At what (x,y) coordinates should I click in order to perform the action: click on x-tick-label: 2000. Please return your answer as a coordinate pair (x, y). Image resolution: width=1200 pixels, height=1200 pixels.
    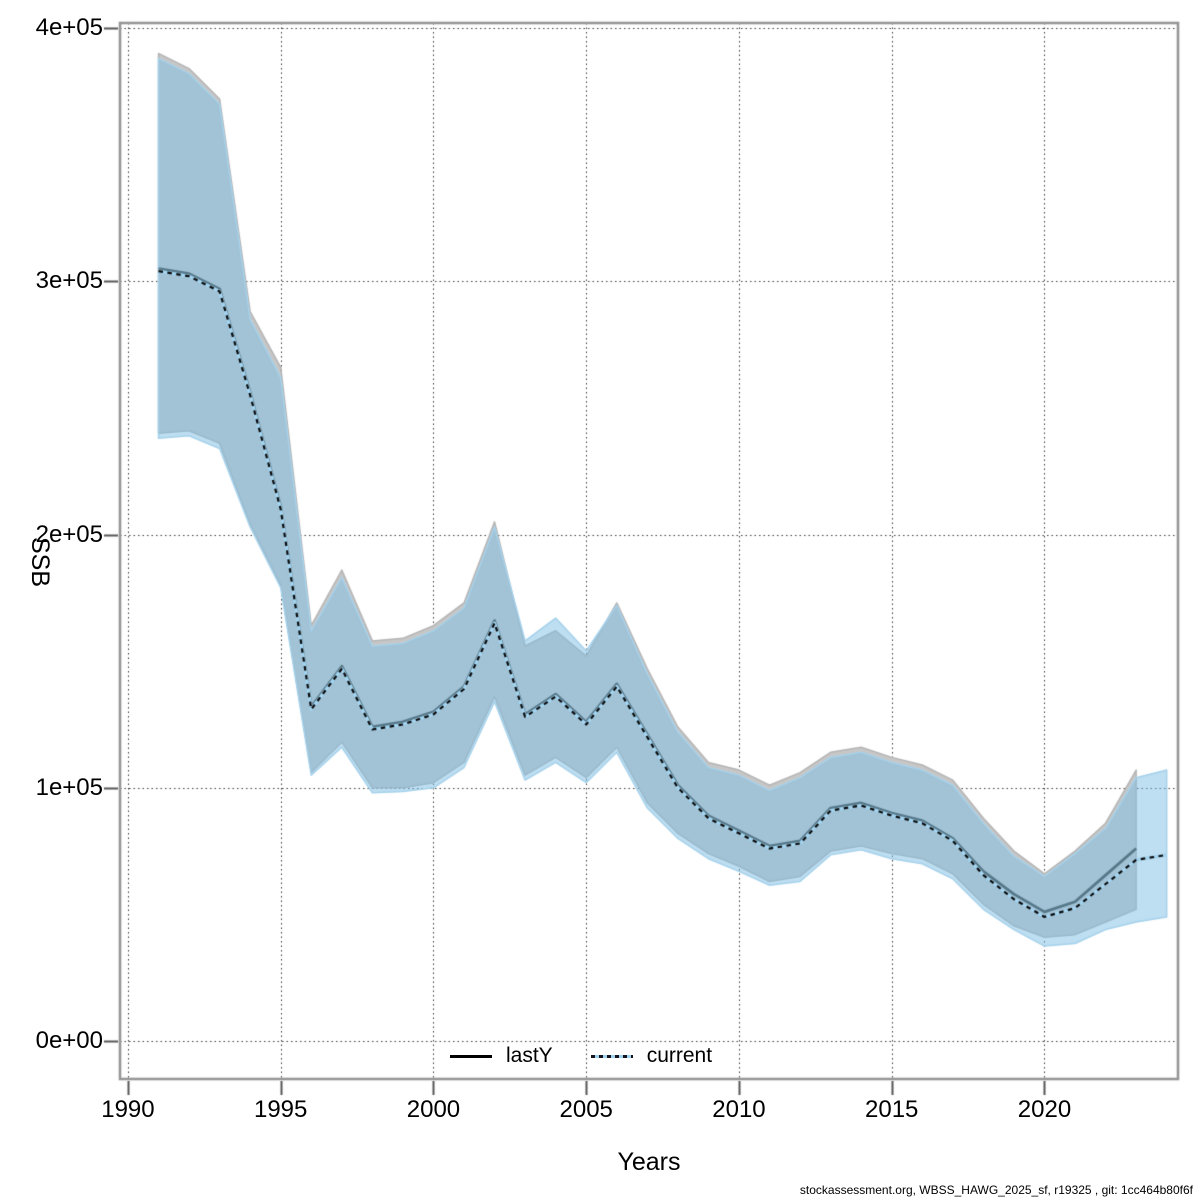
    Looking at the image, I should click on (433, 1109).